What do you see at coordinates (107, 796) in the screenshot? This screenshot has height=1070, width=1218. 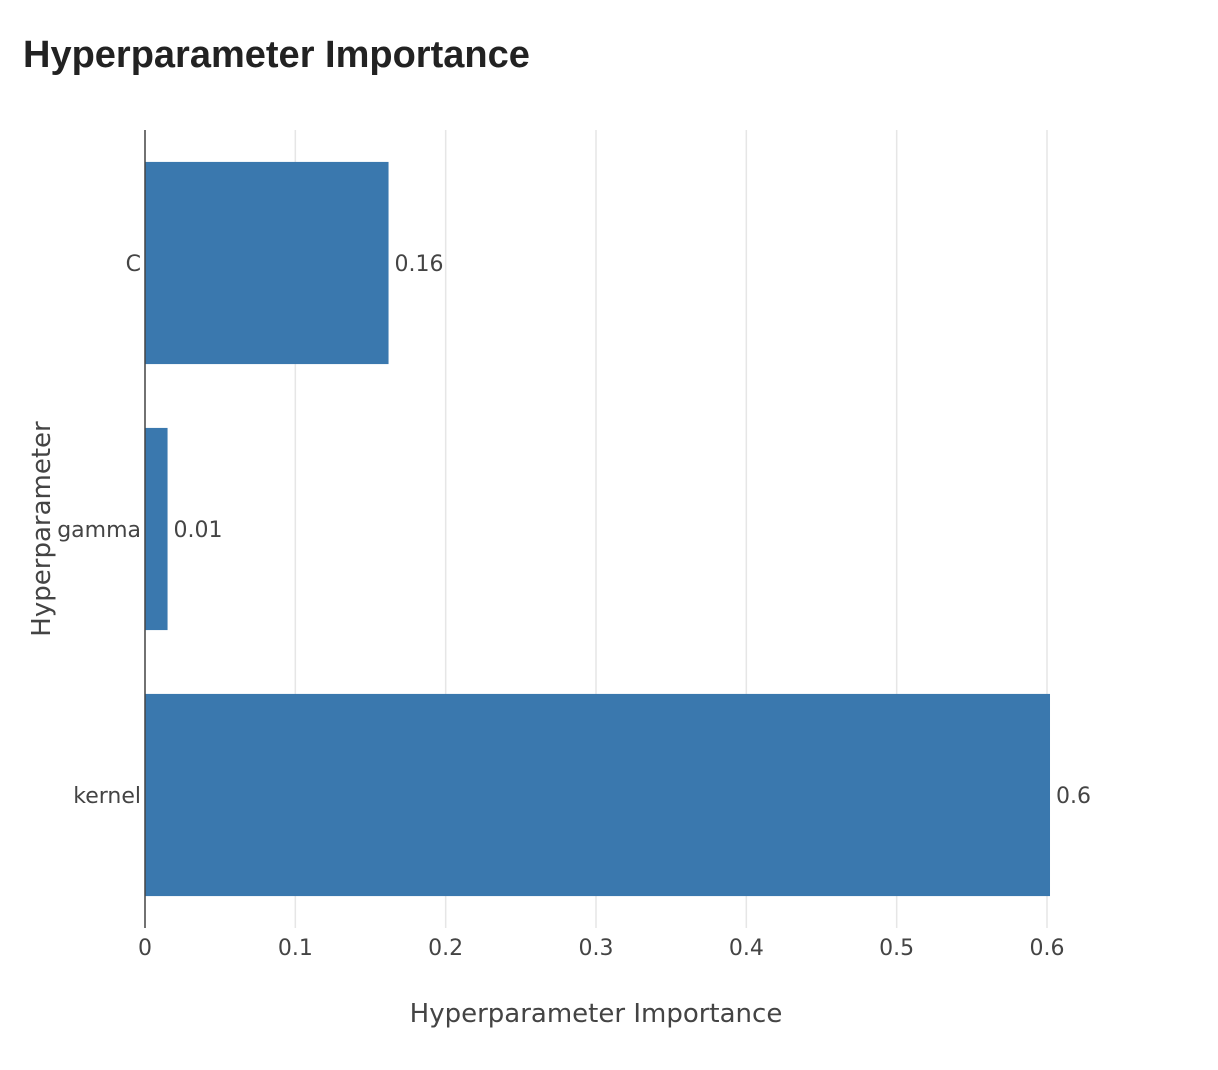 I see `y-tick-label: kernel` at bounding box center [107, 796].